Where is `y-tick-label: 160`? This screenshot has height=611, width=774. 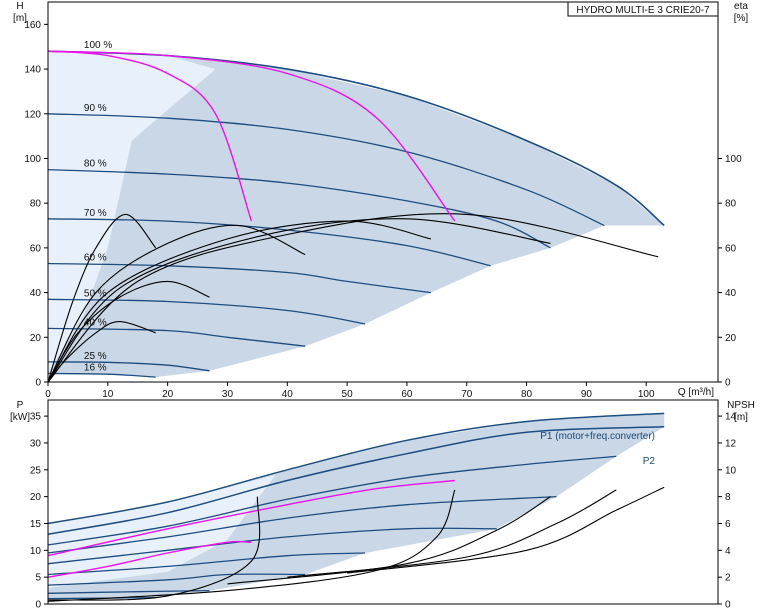
y-tick-label: 160 is located at coordinates (32, 25).